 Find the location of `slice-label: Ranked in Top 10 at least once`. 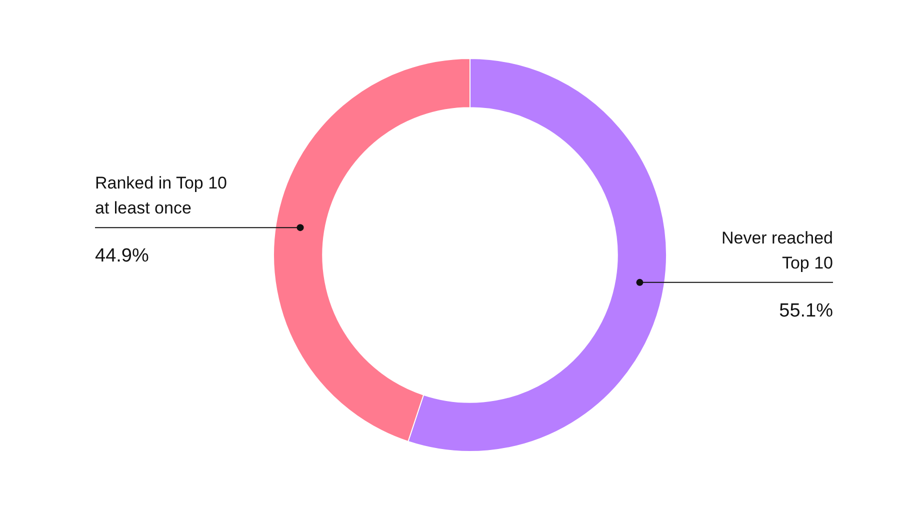

slice-label: Ranked in Top 10 at least once is located at coordinates (161, 196).